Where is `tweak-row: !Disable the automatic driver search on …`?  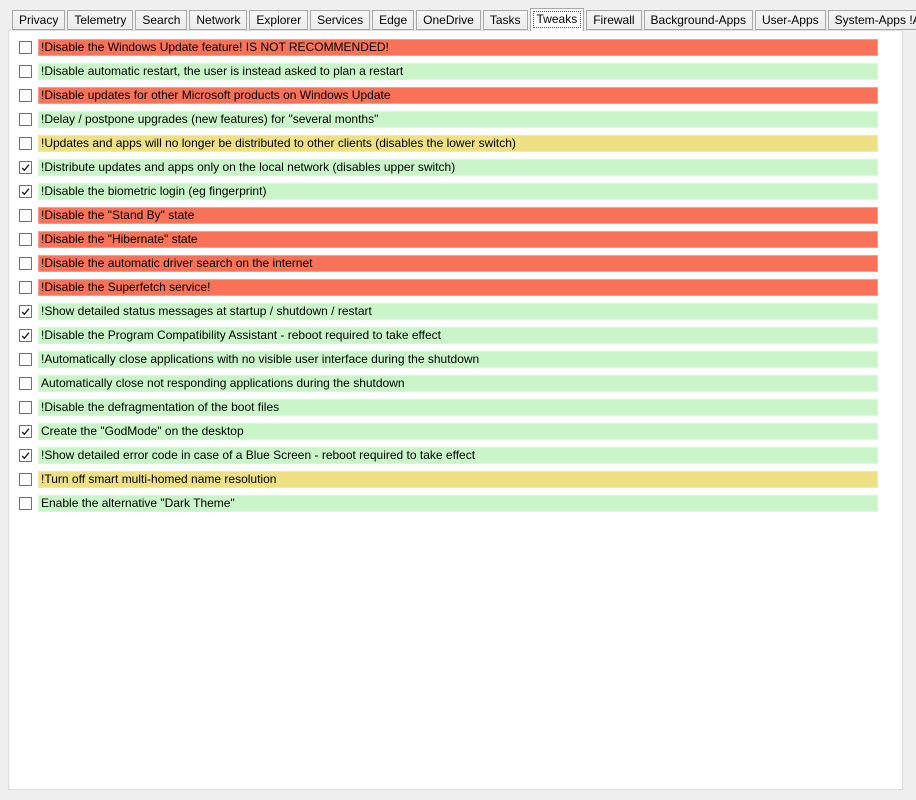
tweak-row: !Disable the automatic driver search on … is located at coordinates (448, 263).